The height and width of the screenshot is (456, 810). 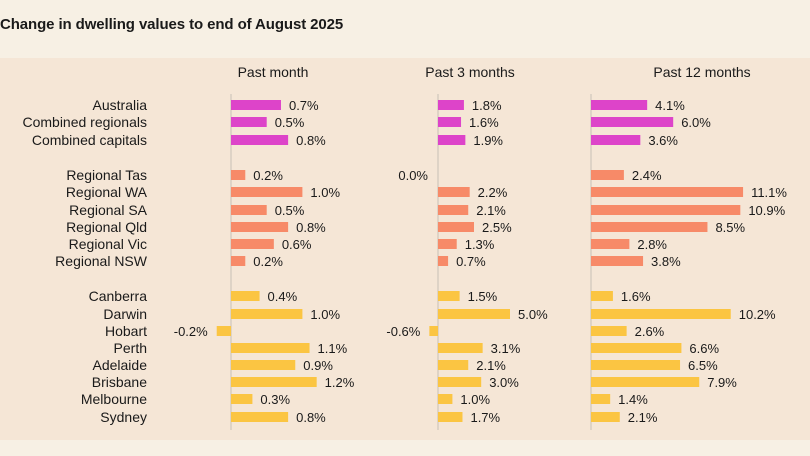 I want to click on value-label-past-12-months-combined-capitals: 3.6%, so click(x=663, y=140).